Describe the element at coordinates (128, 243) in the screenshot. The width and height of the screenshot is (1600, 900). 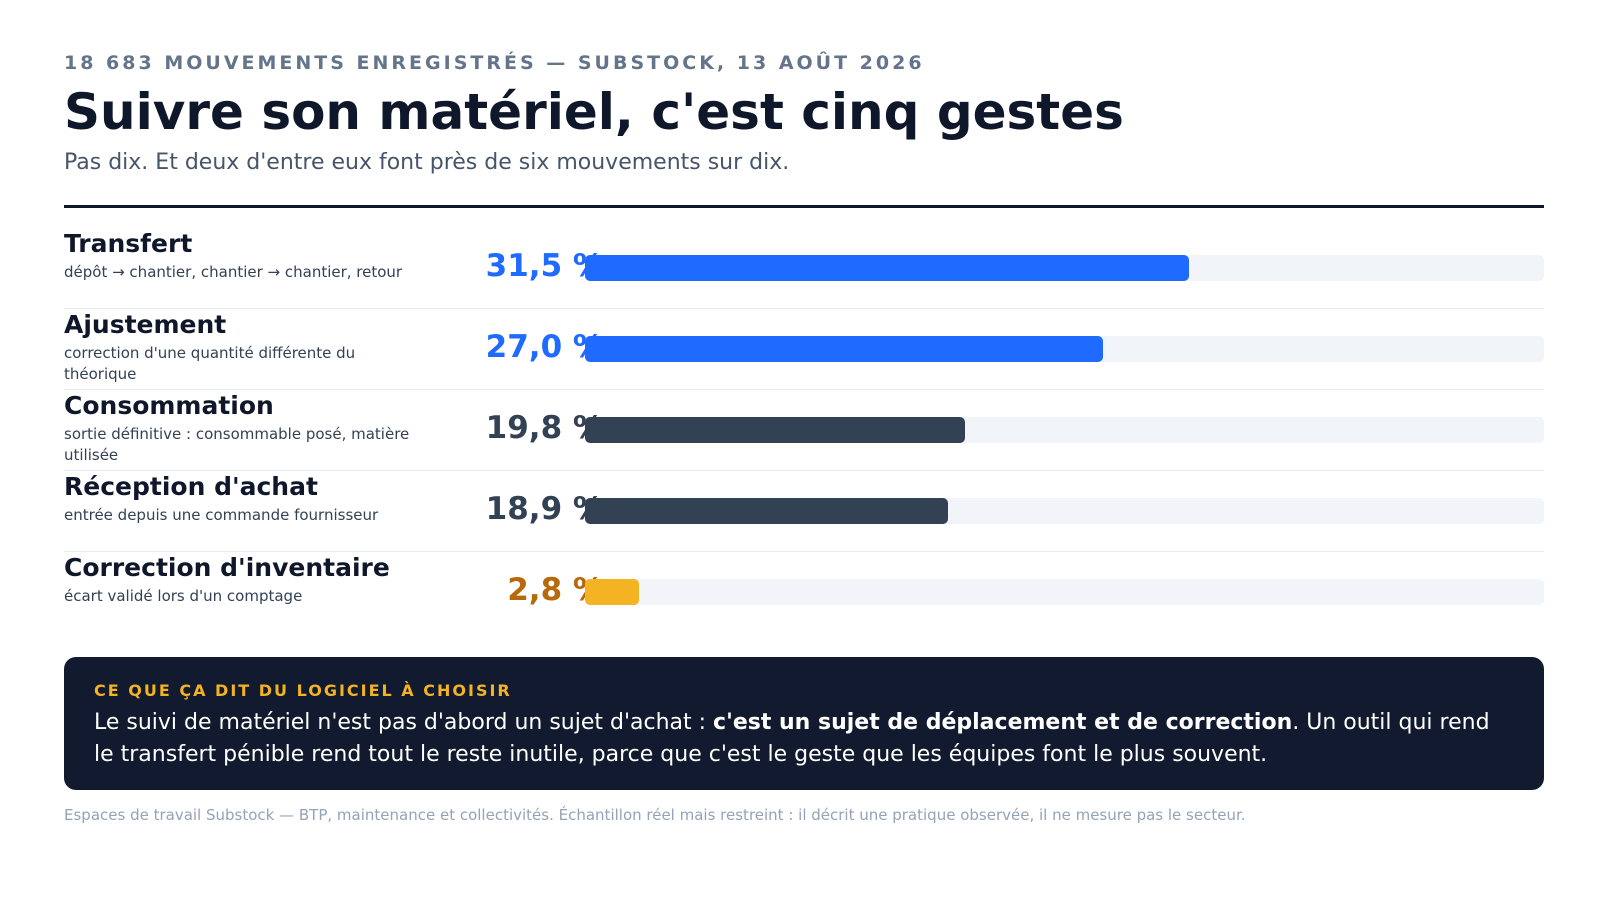
I see `category-label: Transfert` at that location.